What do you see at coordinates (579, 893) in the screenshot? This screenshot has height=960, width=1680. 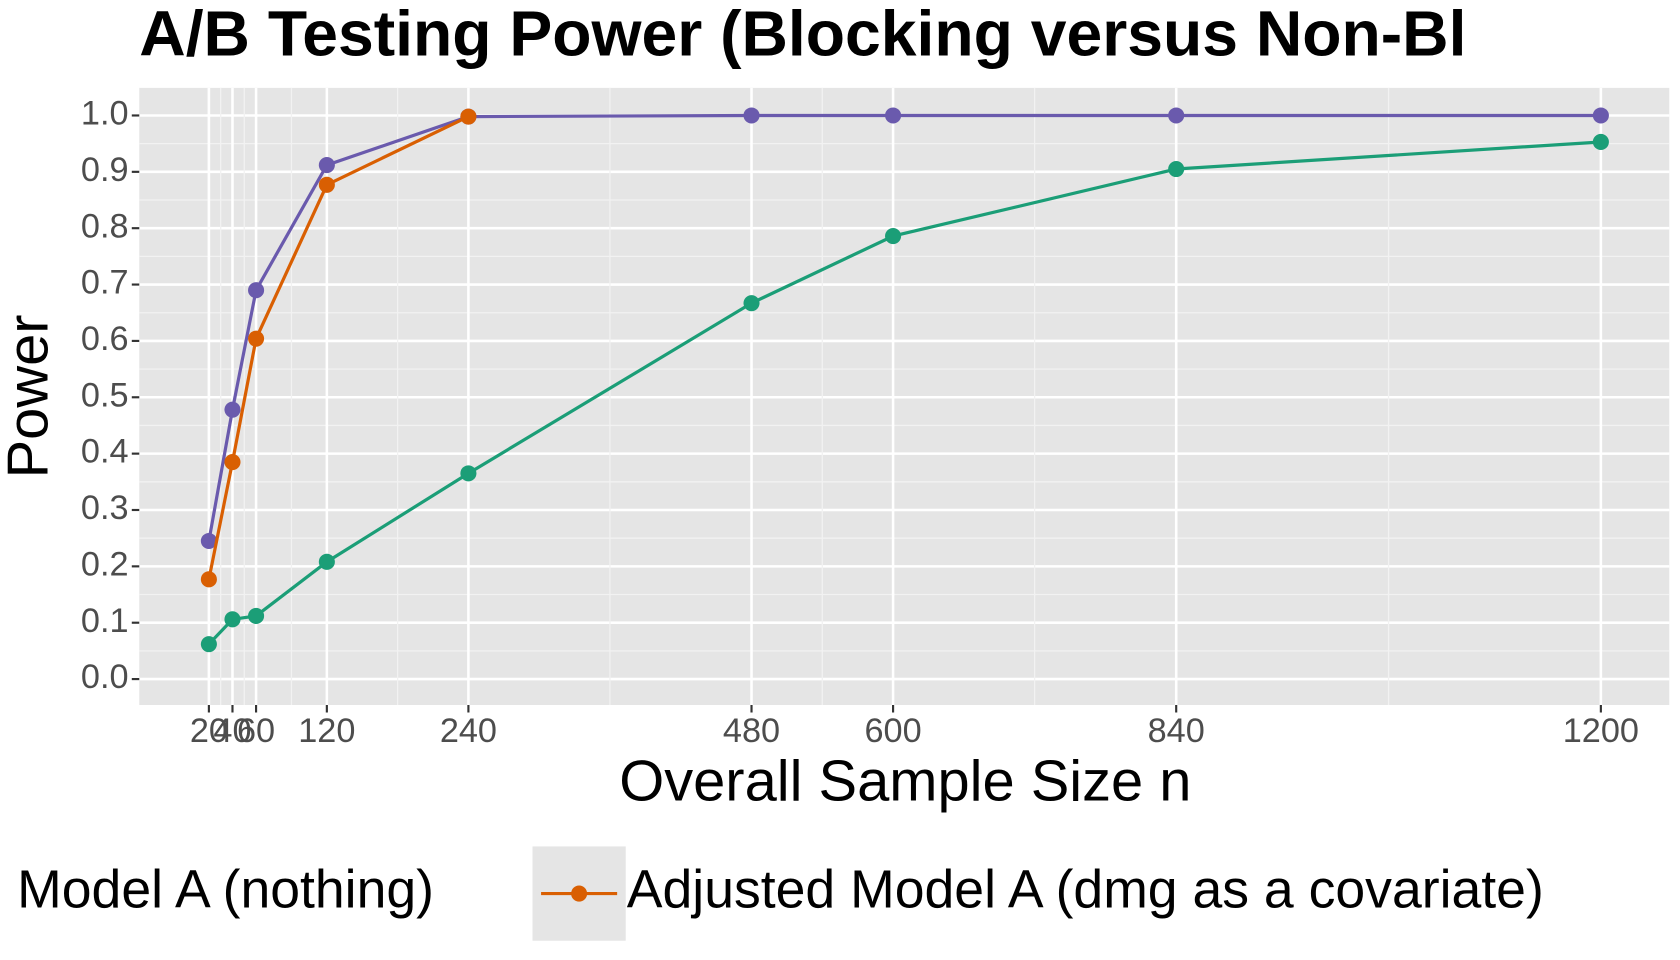 I see `legend-key-point` at bounding box center [579, 893].